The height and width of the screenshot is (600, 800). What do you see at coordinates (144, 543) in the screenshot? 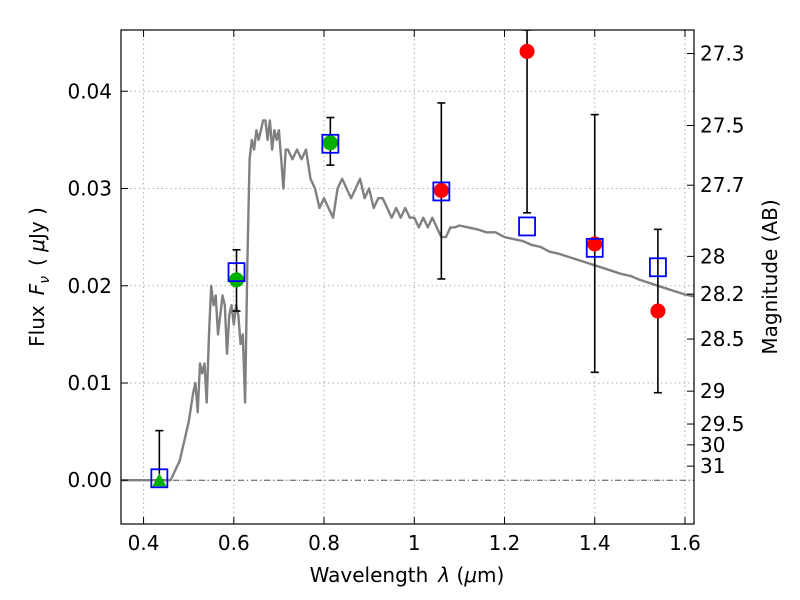
I see `x-tick-label: 0.4` at bounding box center [144, 543].